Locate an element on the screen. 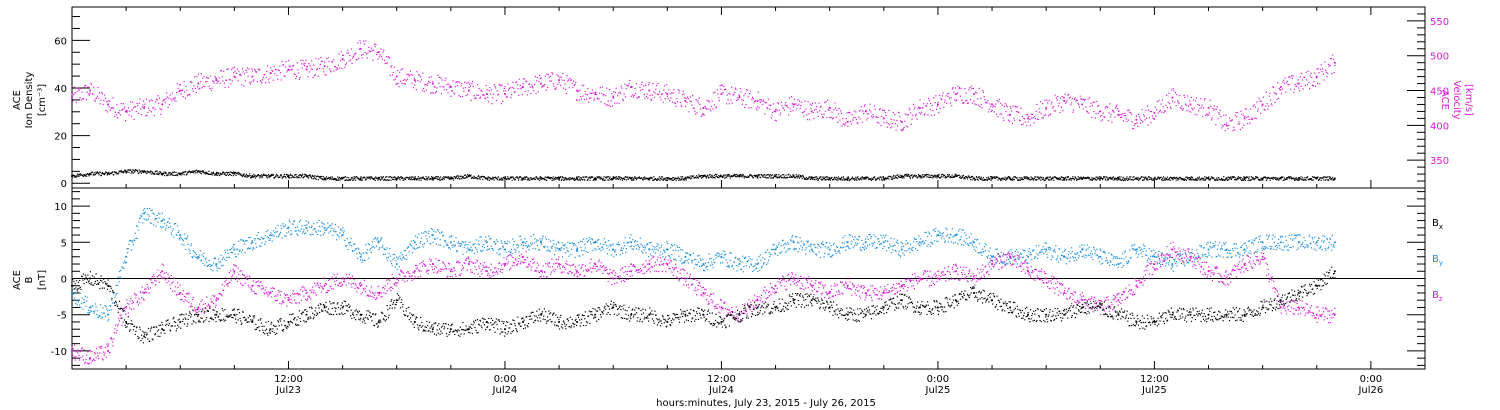  density-point is located at coordinates (342, 178).